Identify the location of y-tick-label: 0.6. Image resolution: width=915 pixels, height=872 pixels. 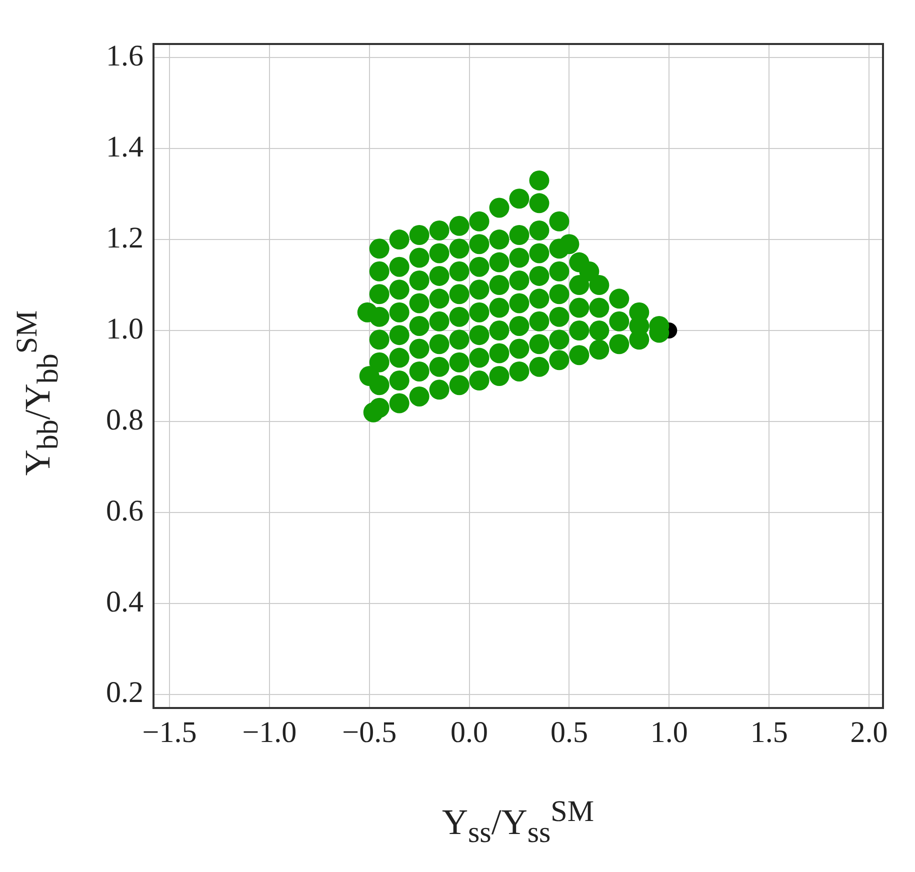
(125, 511).